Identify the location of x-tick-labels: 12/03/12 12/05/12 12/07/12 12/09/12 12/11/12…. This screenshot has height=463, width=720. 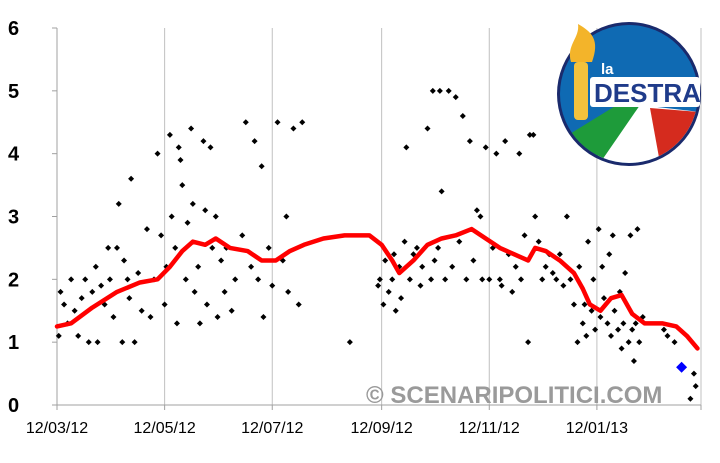
(327, 428).